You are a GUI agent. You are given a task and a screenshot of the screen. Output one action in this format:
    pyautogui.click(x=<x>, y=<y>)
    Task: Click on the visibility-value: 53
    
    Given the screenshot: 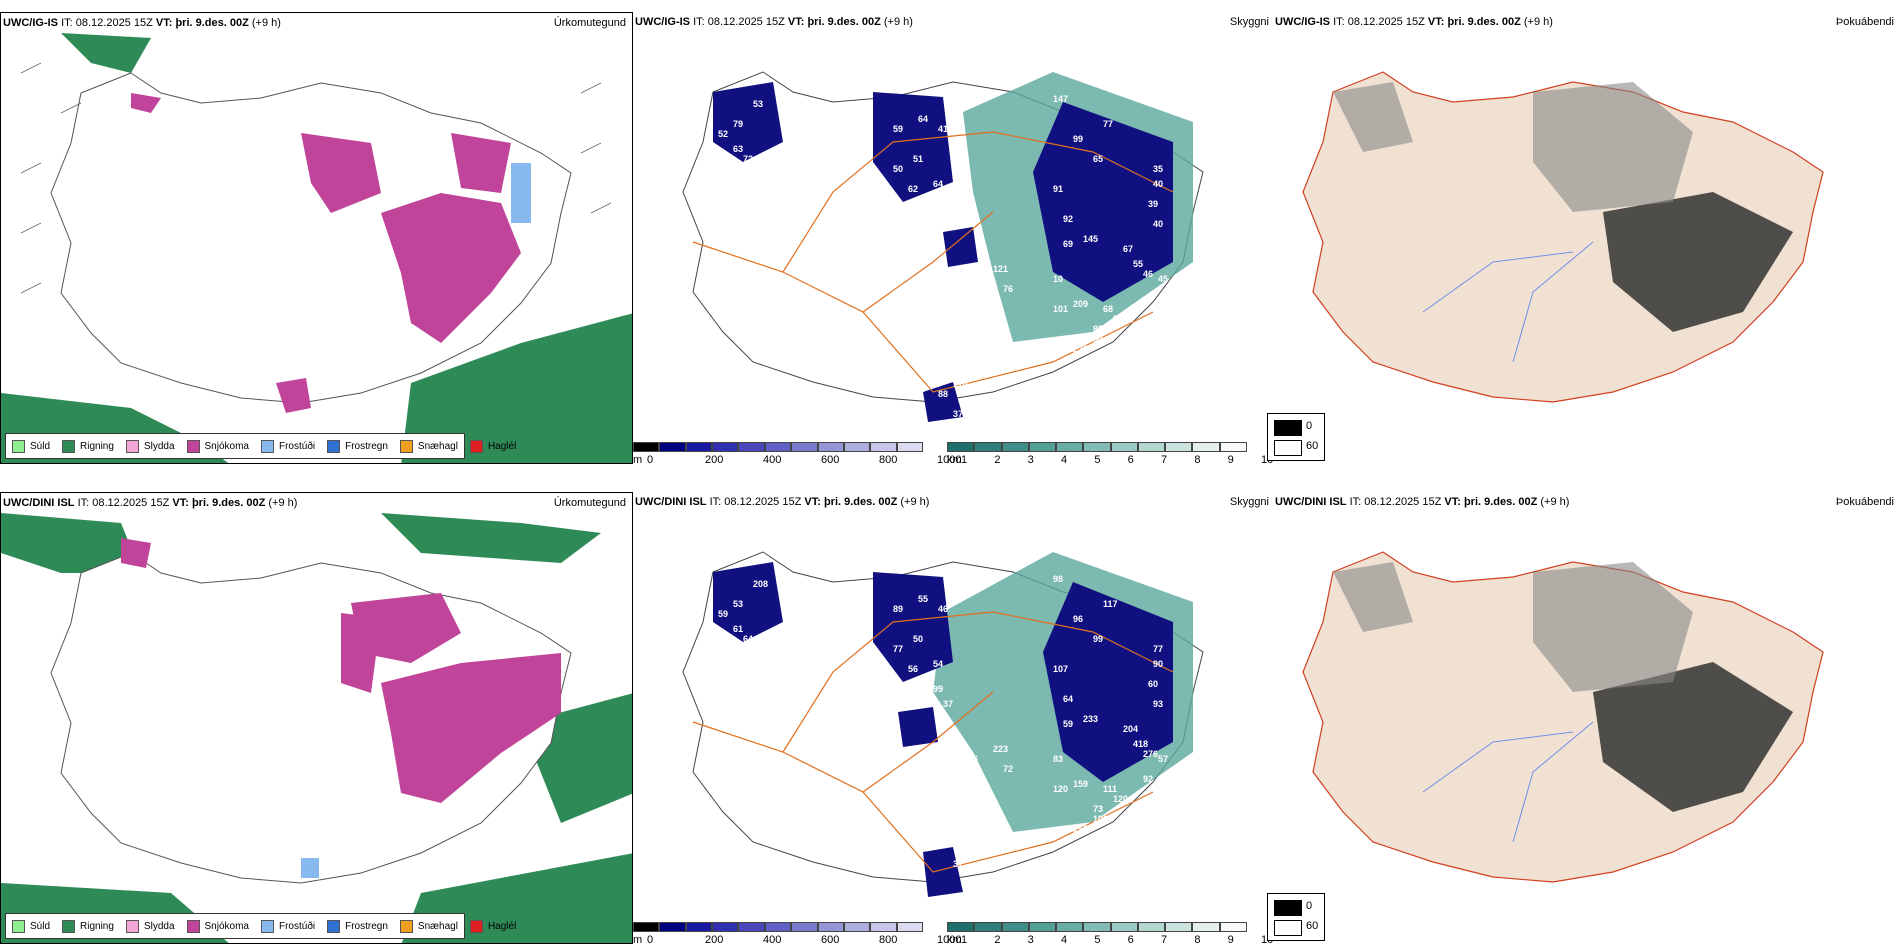 What is the action you would take?
    pyautogui.click(x=738, y=604)
    